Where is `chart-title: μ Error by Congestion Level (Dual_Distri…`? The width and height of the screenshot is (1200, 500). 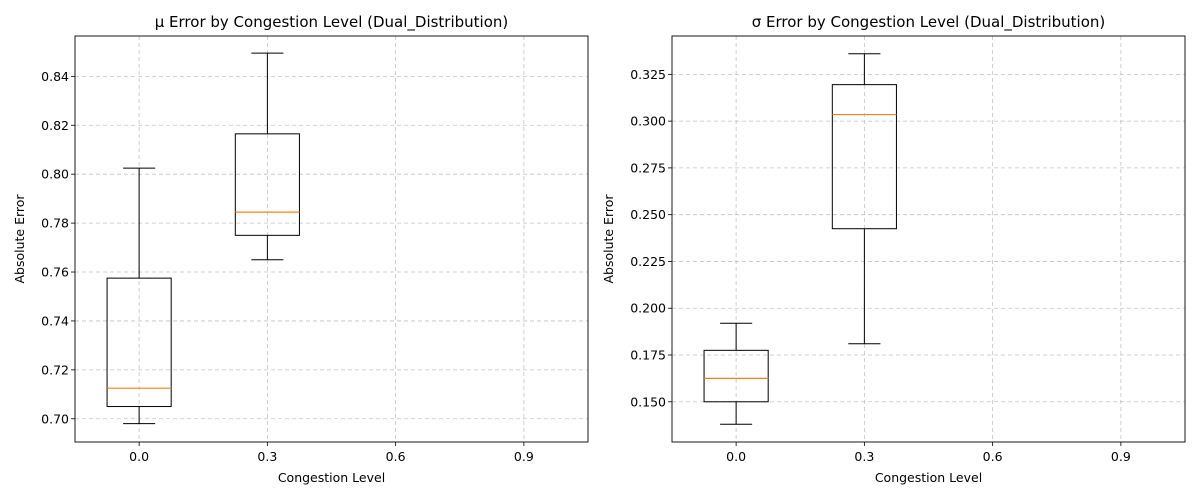 chart-title: μ Error by Congestion Level (Dual_Distri… is located at coordinates (332, 22).